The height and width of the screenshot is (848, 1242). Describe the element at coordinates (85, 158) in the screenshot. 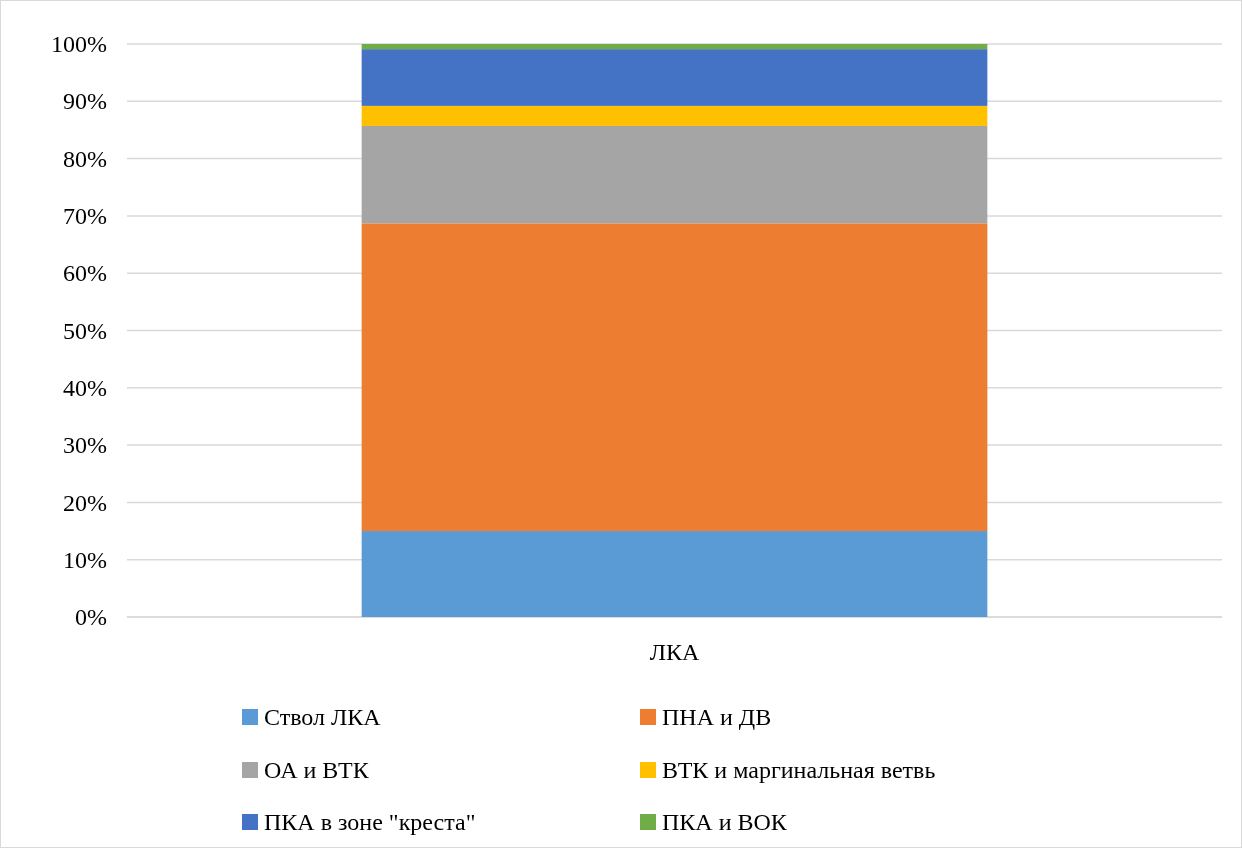

I see `y-tick-label: 80%` at that location.